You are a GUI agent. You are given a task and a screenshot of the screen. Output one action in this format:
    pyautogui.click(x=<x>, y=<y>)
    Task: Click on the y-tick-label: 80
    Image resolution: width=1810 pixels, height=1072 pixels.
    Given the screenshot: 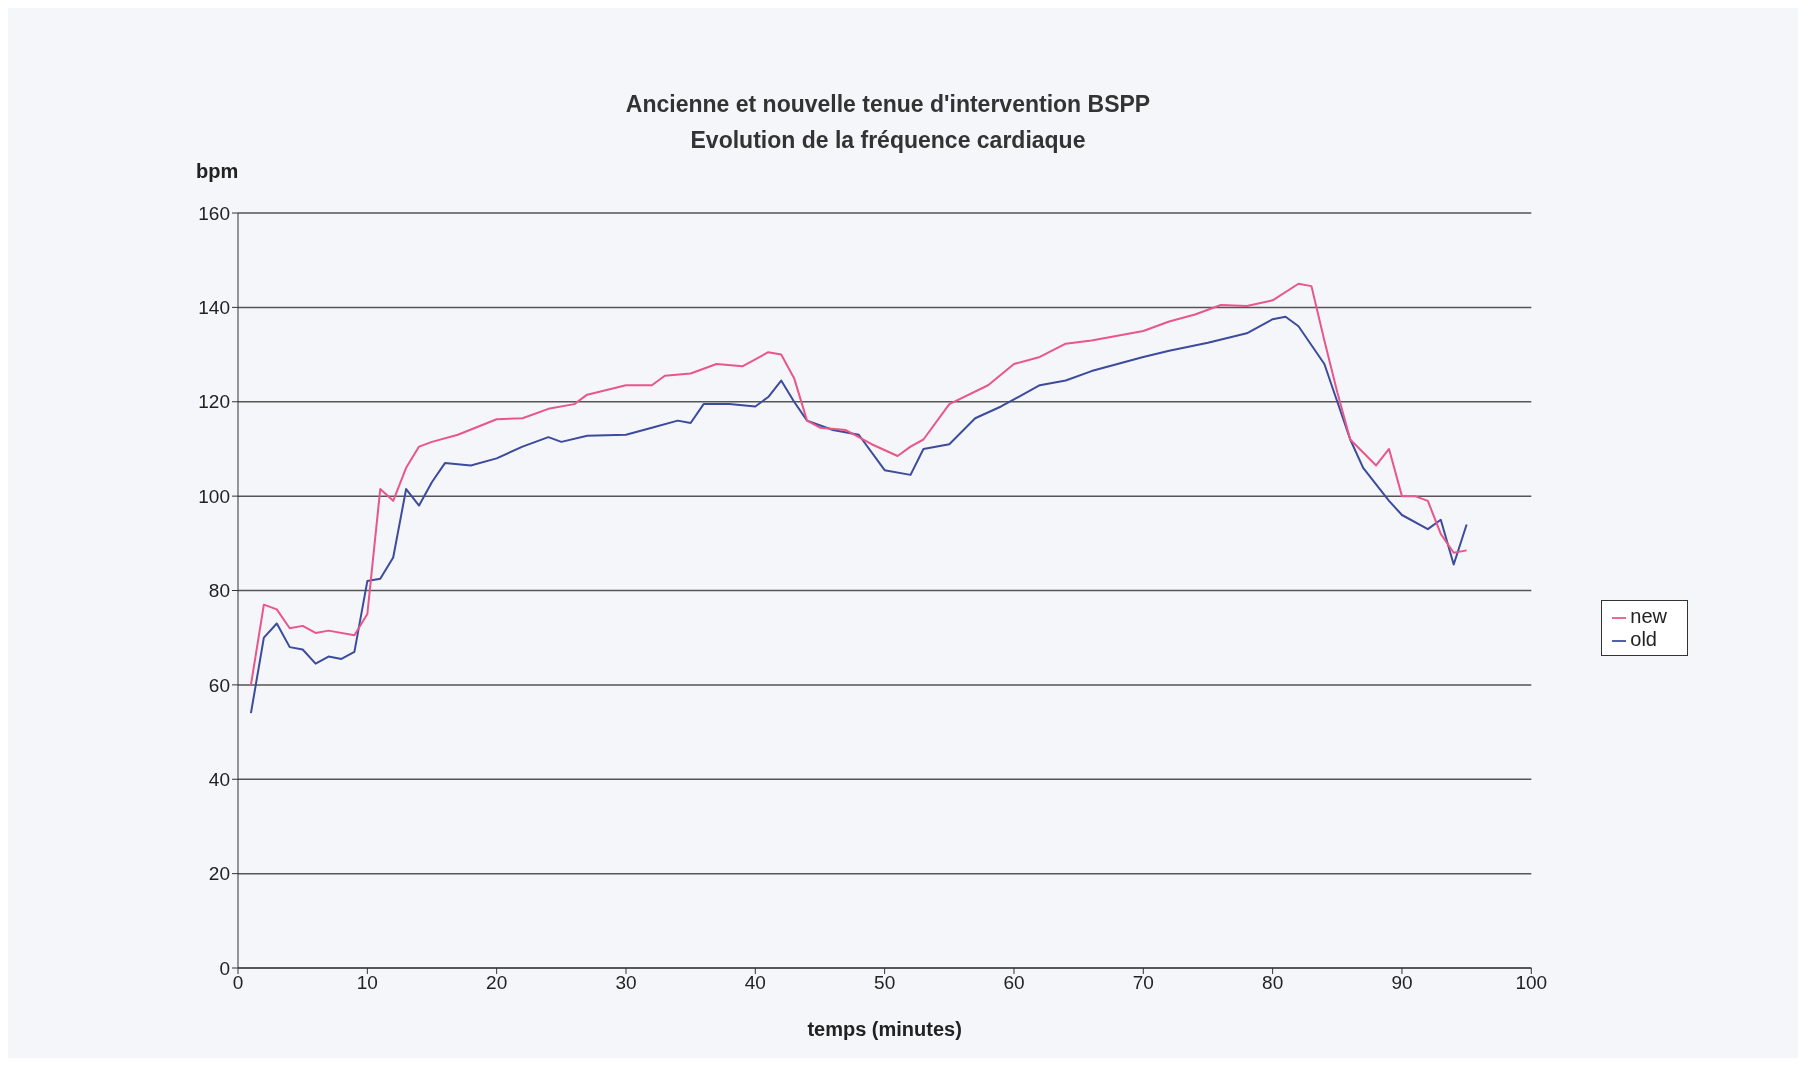 What is the action you would take?
    pyautogui.click(x=219, y=591)
    